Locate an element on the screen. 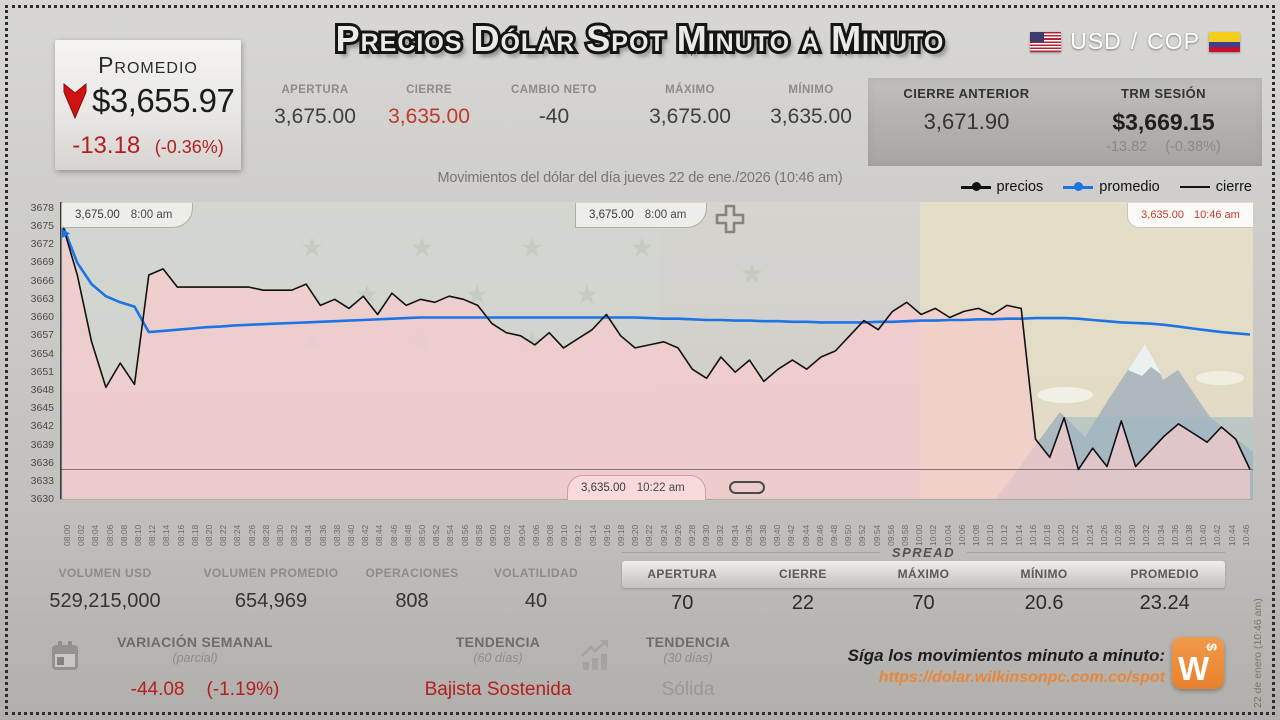 The width and height of the screenshot is (1280, 720). calendar-icon is located at coordinates (65, 655).